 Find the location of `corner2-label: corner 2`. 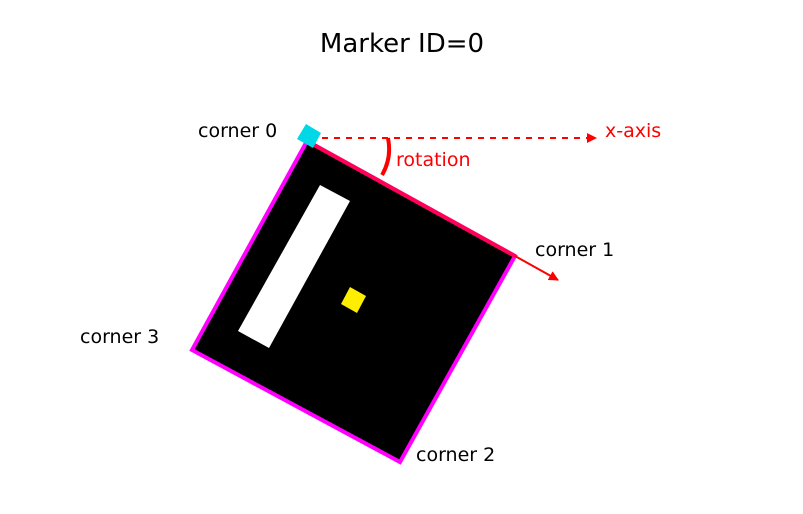

corner2-label: corner 2 is located at coordinates (455, 455).